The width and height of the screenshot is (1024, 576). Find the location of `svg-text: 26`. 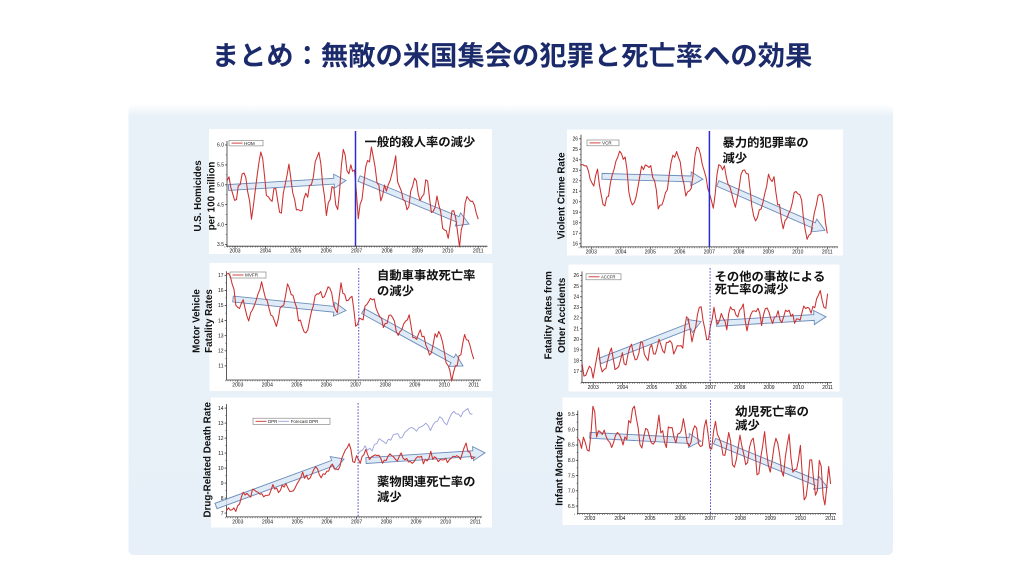

svg-text: 26 is located at coordinates (575, 139).